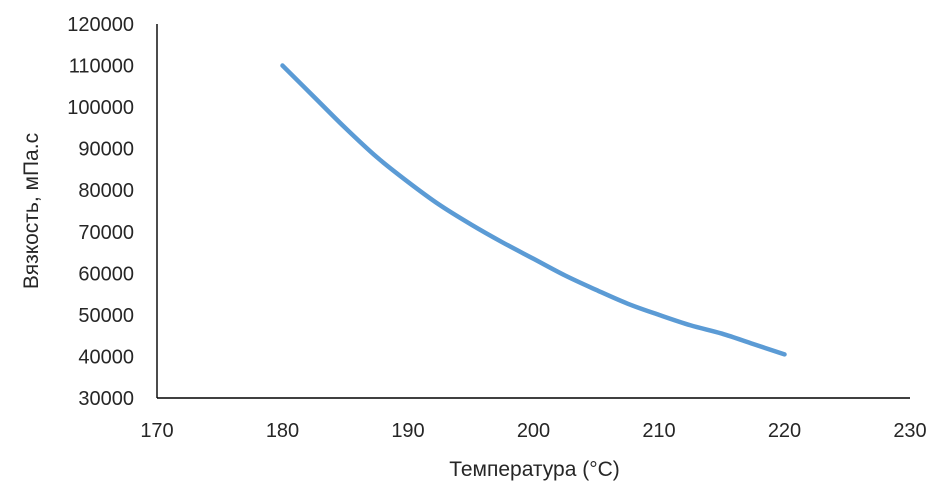  Describe the element at coordinates (100, 25) in the screenshot. I see `y-tick-label: 120000` at that location.